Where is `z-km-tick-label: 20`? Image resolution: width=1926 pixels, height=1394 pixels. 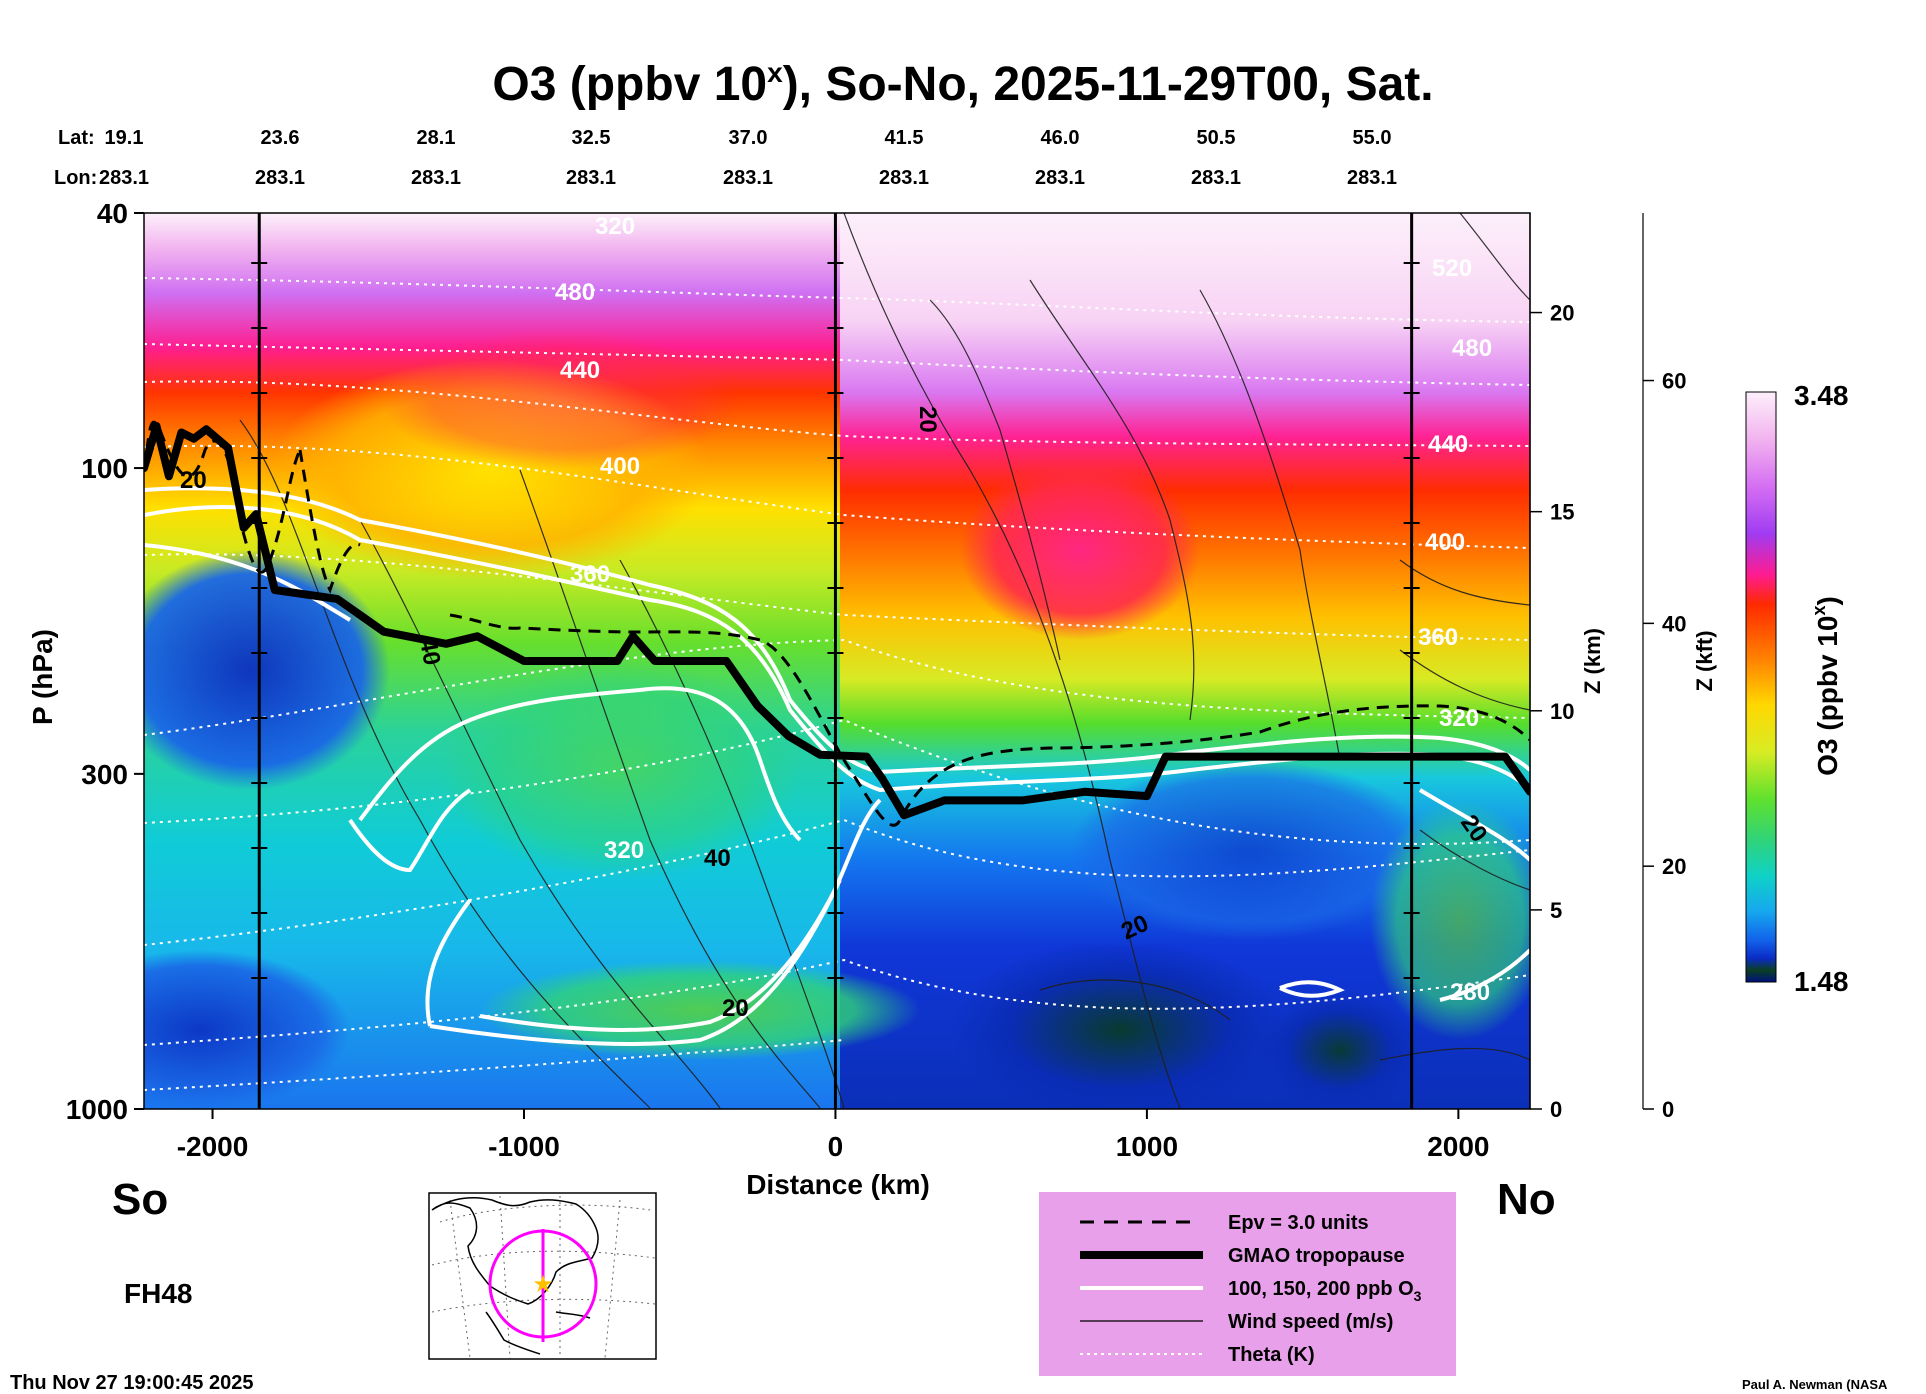
z-km-tick-label: 20 is located at coordinates (1562, 313).